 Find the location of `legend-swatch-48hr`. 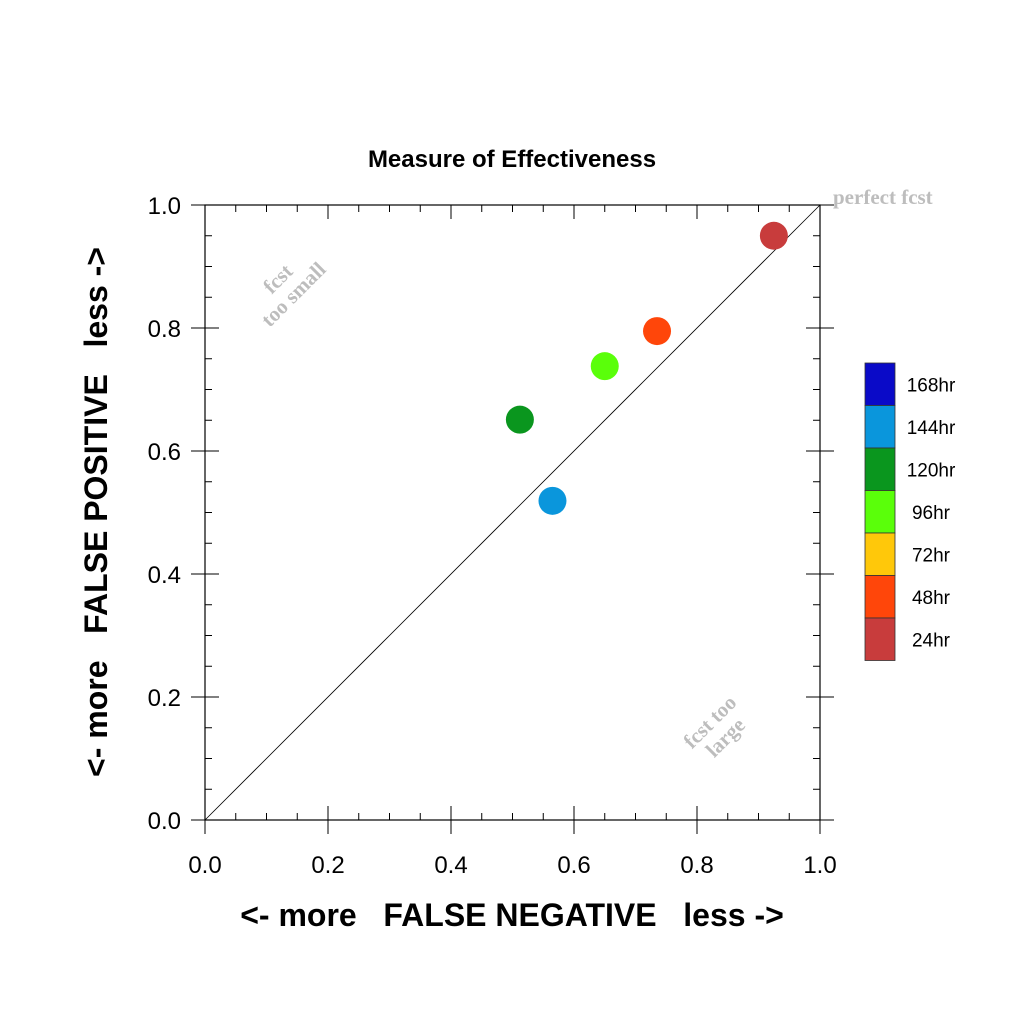

legend-swatch-48hr is located at coordinates (880, 597).